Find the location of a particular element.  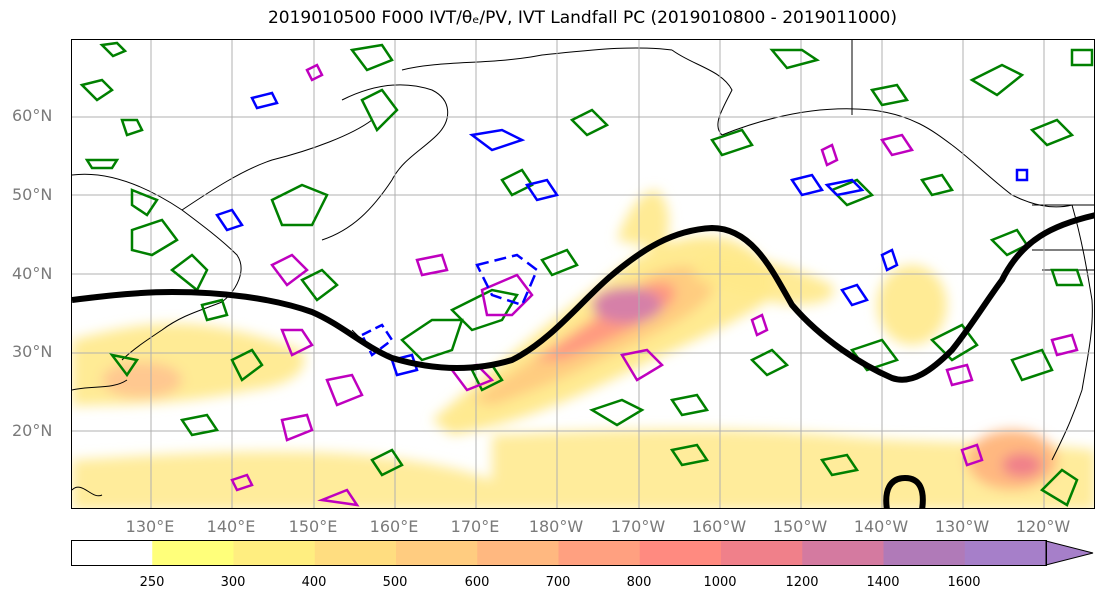

colorbar-label-1200: 1200 is located at coordinates (802, 582).